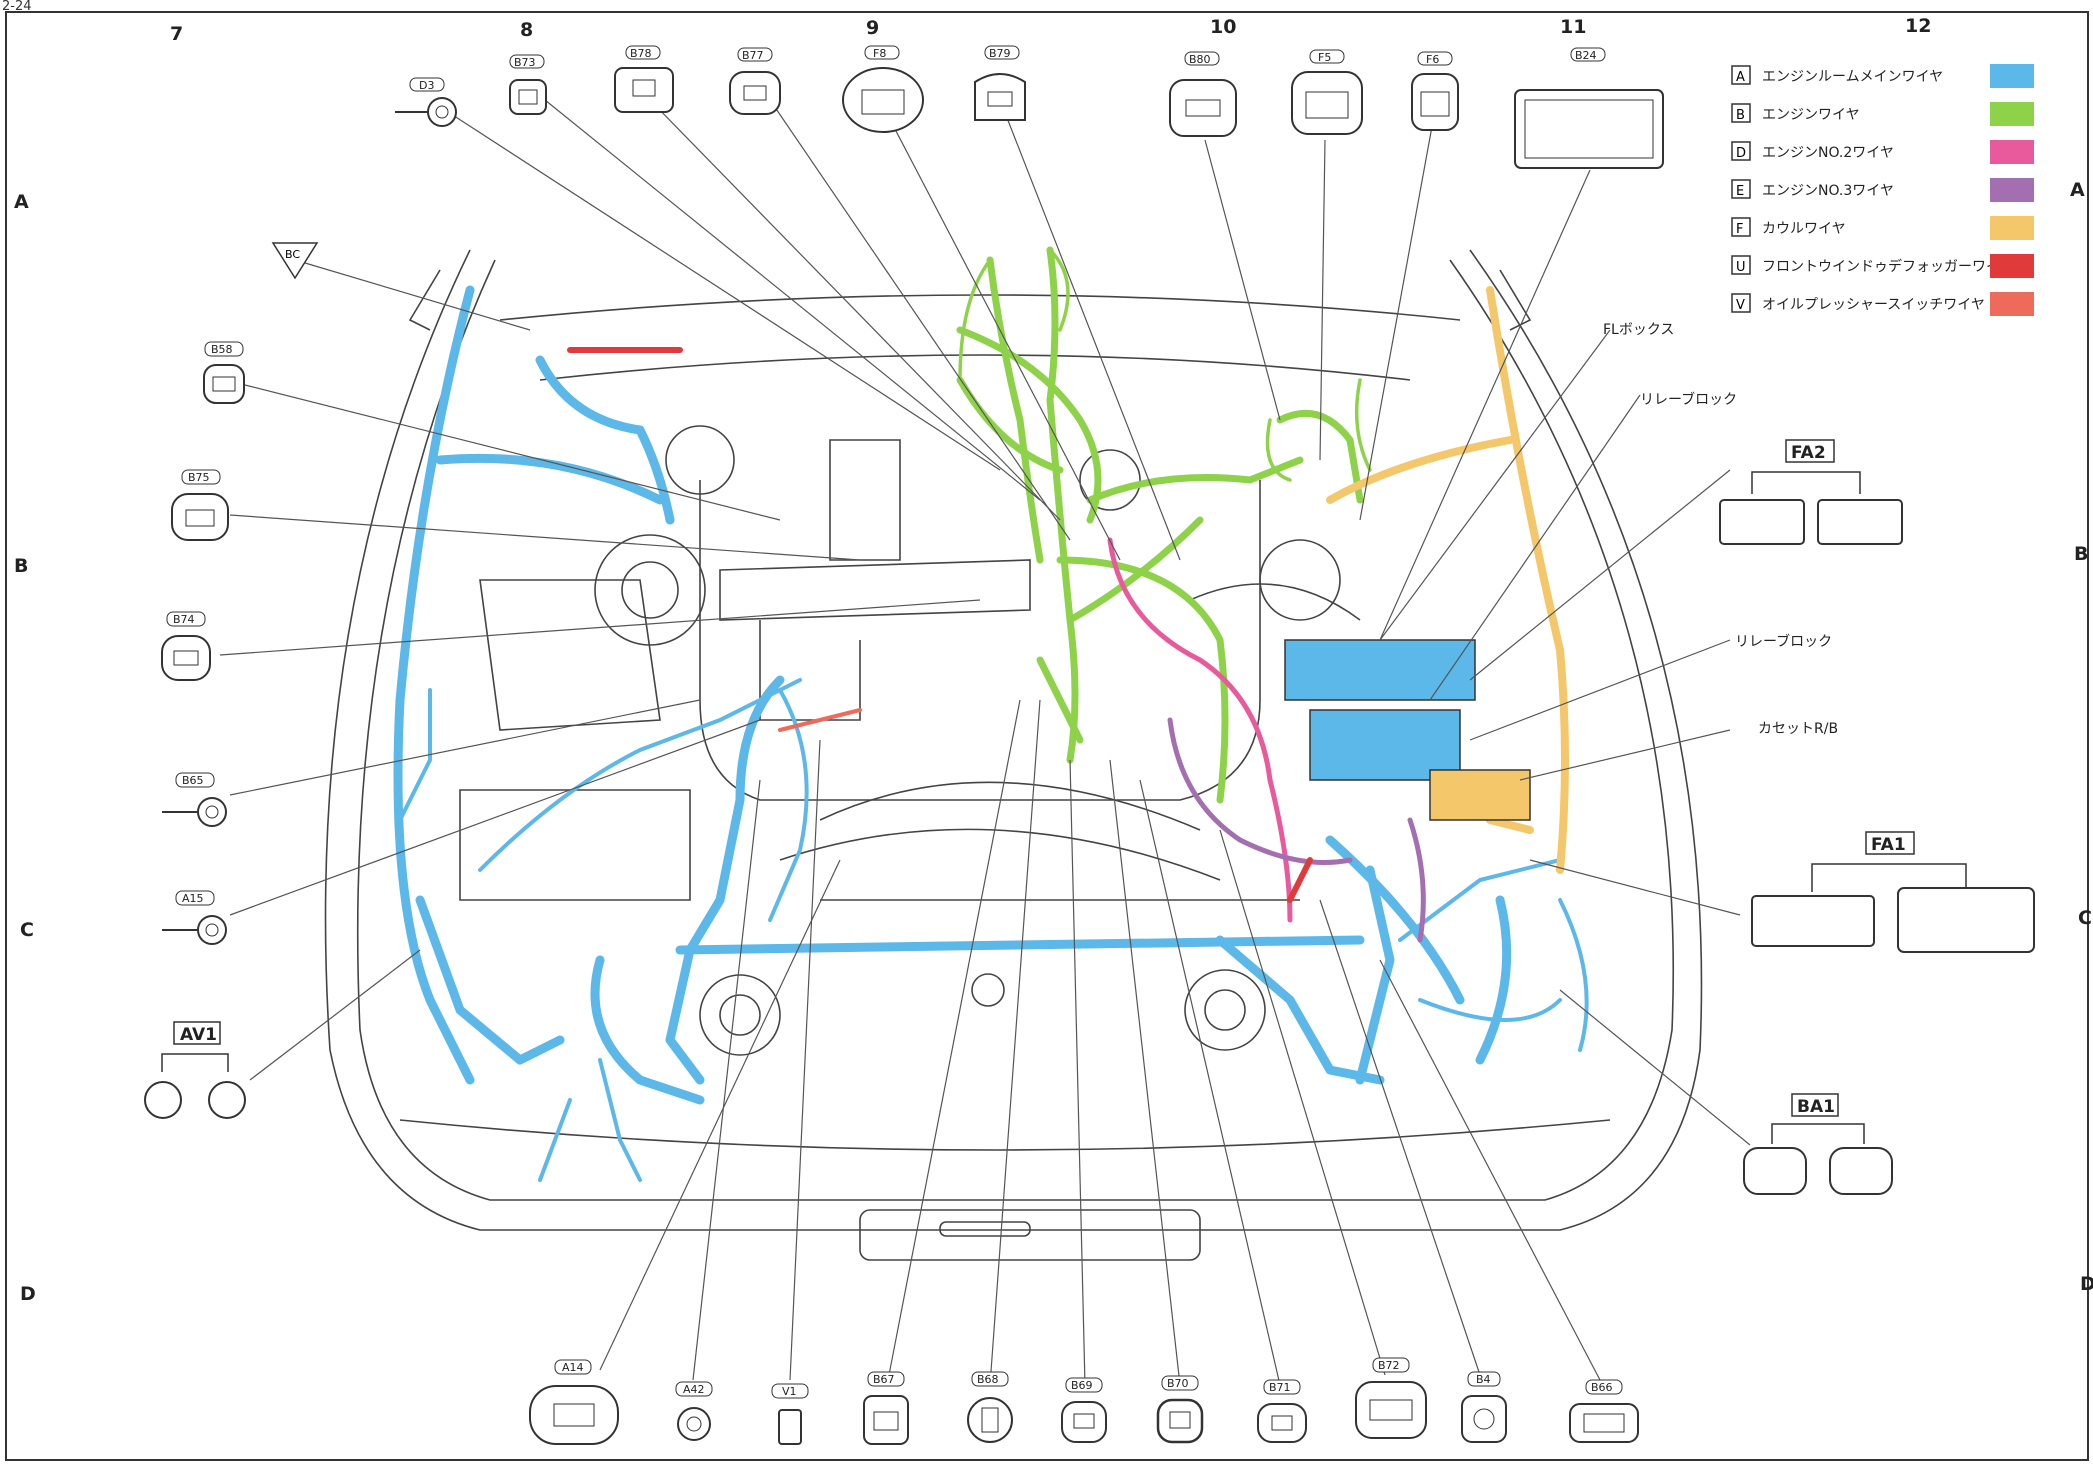  I want to click on grid-col-12: 12, so click(1918, 26).